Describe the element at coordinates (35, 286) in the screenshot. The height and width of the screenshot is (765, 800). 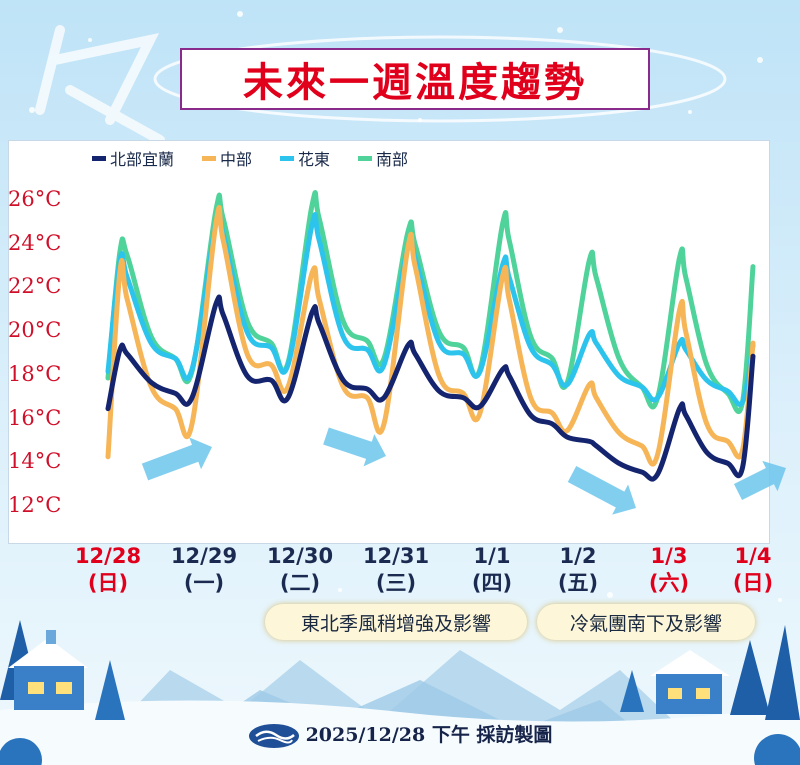
I see `y-tick-label: 22°C` at that location.